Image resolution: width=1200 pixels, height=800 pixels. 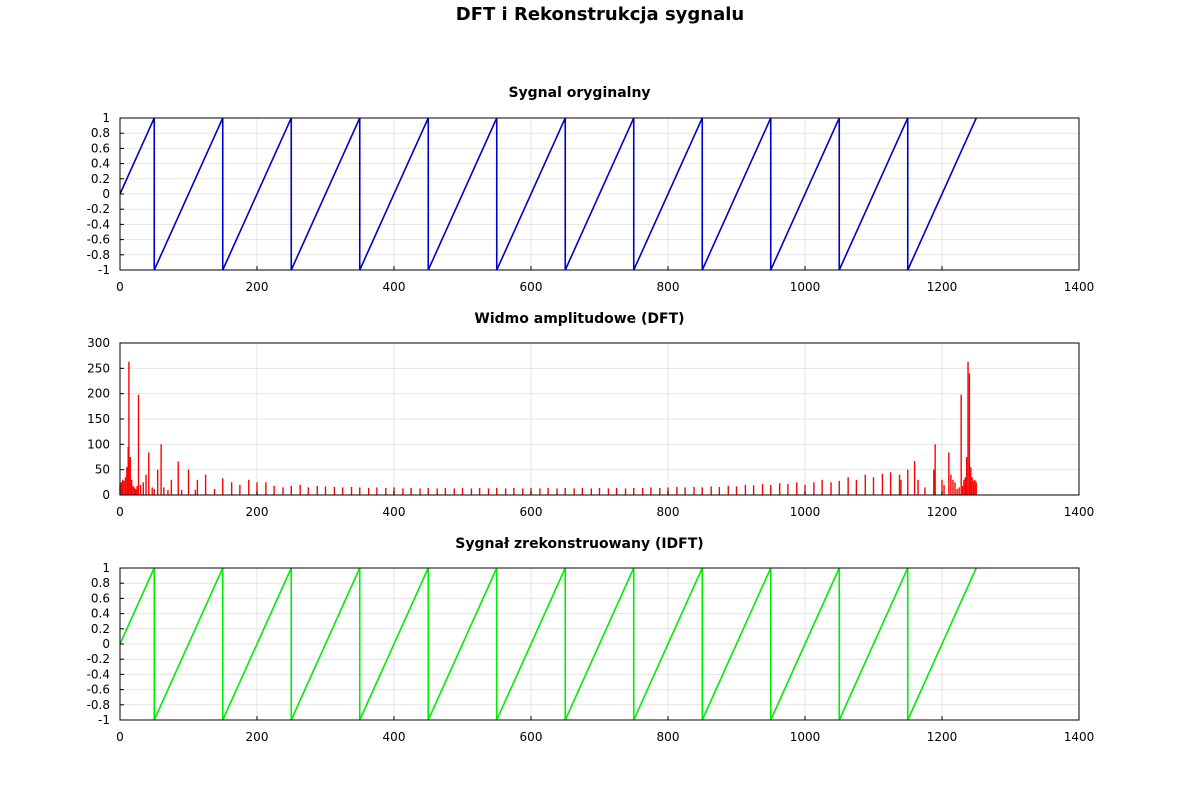 I want to click on y-tick-label: 200, so click(x=98, y=394).